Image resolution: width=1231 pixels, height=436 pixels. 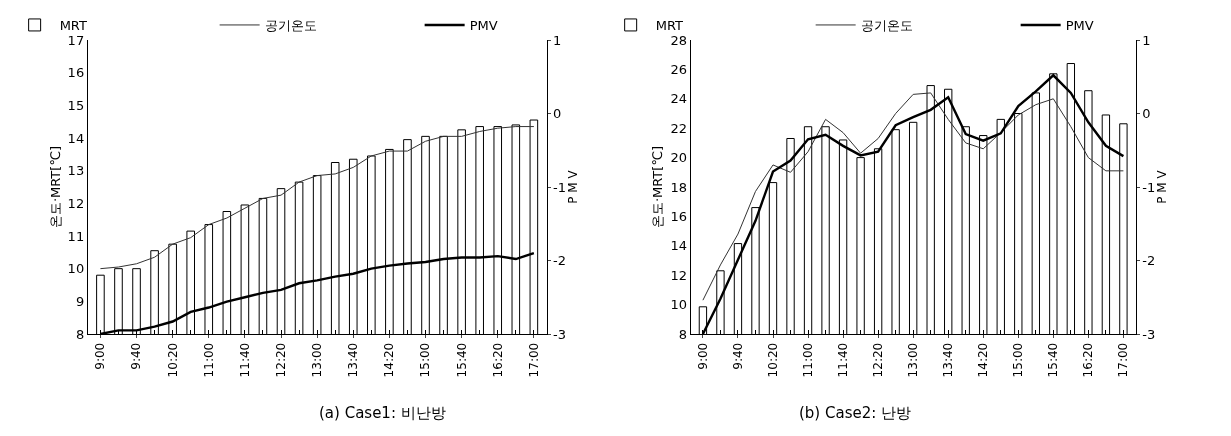 What do you see at coordinates (679, 99) in the screenshot?
I see `y-tick-label: 24` at bounding box center [679, 99].